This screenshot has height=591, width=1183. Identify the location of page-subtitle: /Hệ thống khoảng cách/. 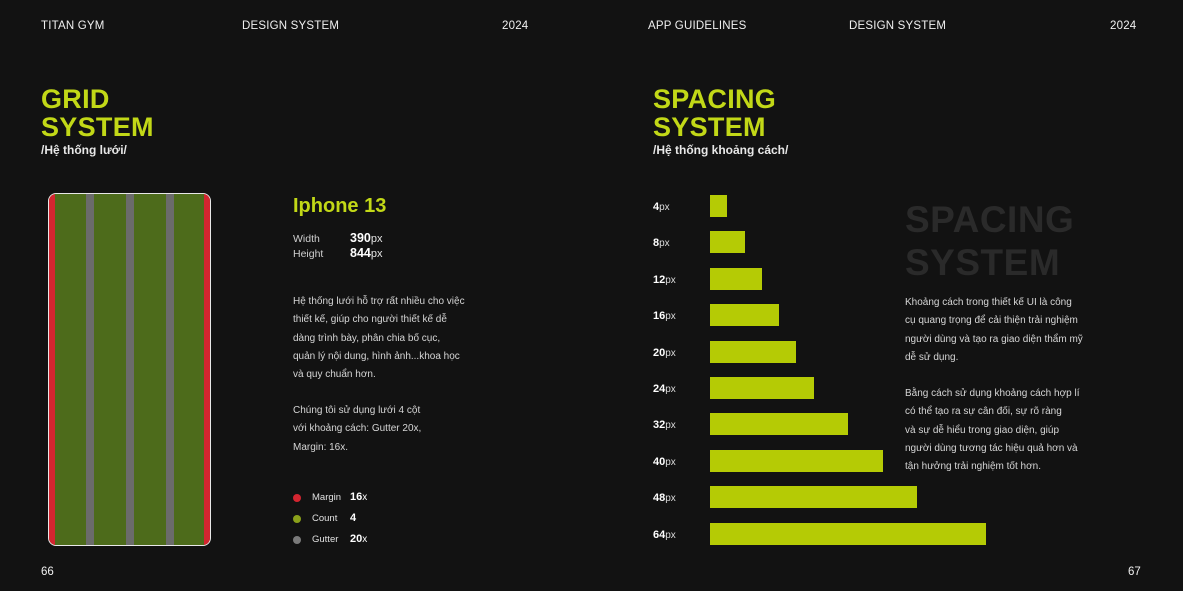
(721, 150).